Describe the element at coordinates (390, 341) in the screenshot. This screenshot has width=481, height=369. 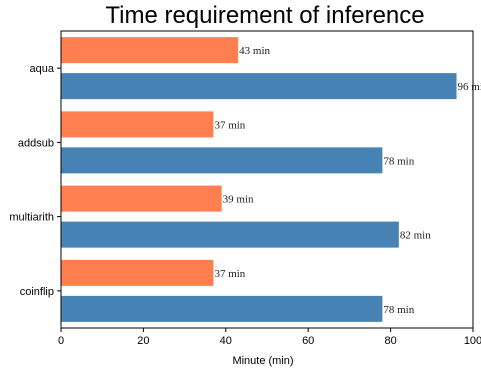
I see `x-tick-label: 80` at that location.